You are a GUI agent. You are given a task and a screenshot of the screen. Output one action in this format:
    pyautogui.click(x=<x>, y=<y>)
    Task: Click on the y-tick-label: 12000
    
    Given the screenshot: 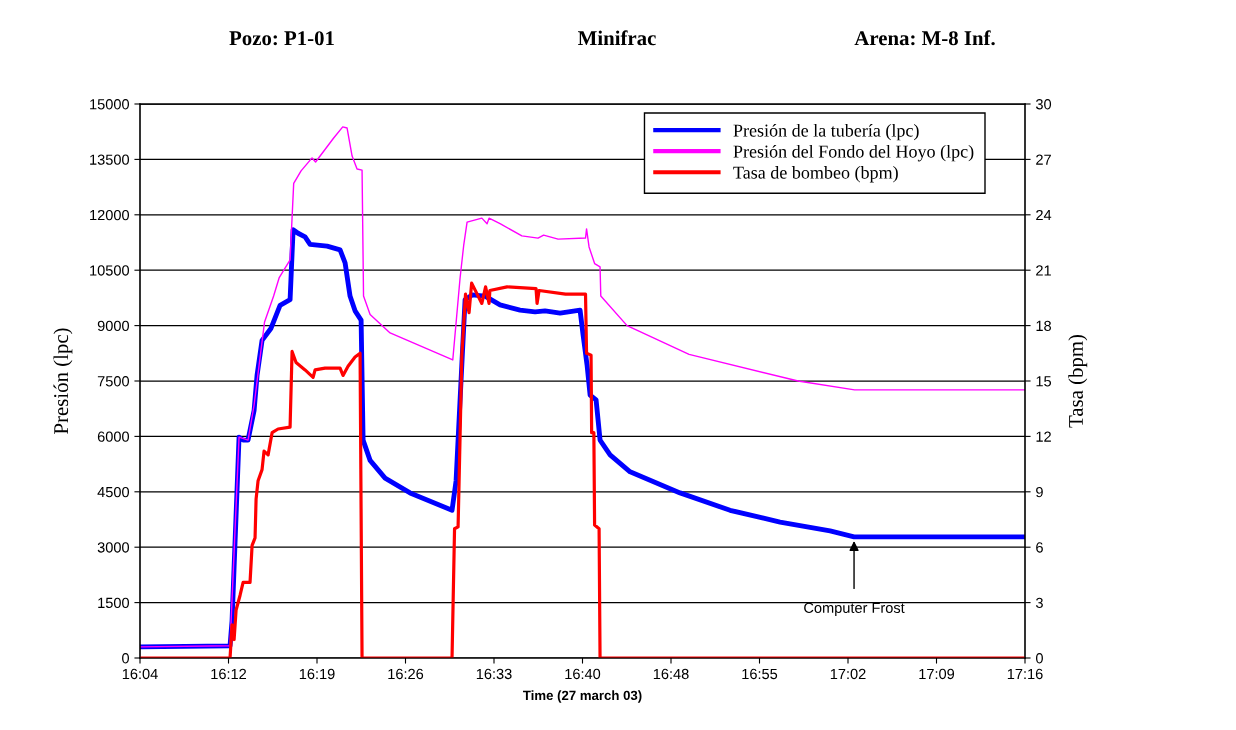 What is the action you would take?
    pyautogui.click(x=110, y=215)
    